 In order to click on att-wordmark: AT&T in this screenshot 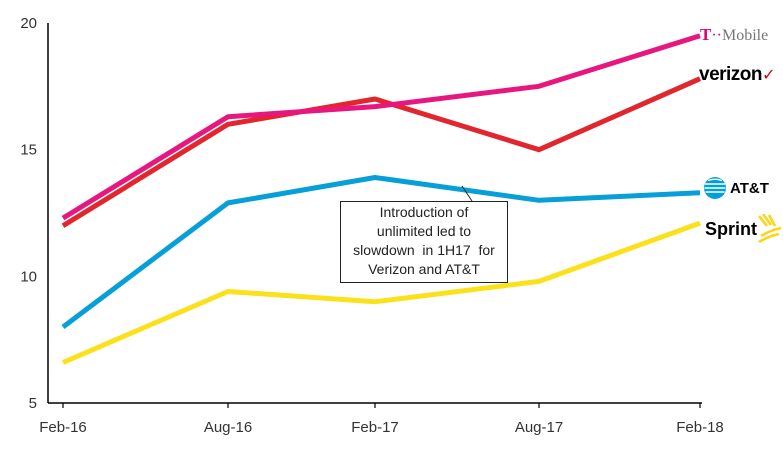, I will do `click(749, 188)`.